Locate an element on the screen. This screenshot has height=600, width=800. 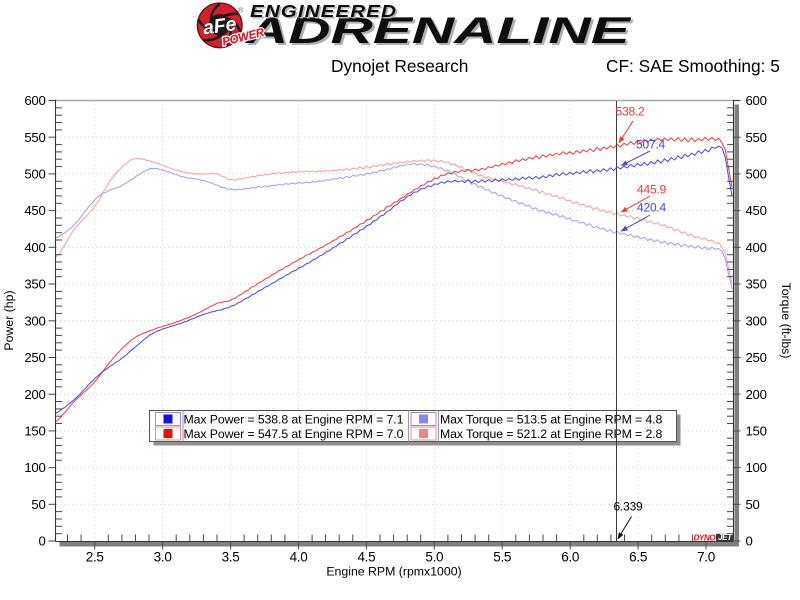
svg-text:Max Power = 547.5 at Engine RP: Max Power = 547.5 at Engine RPM = 7.0 is located at coordinates (294, 434).